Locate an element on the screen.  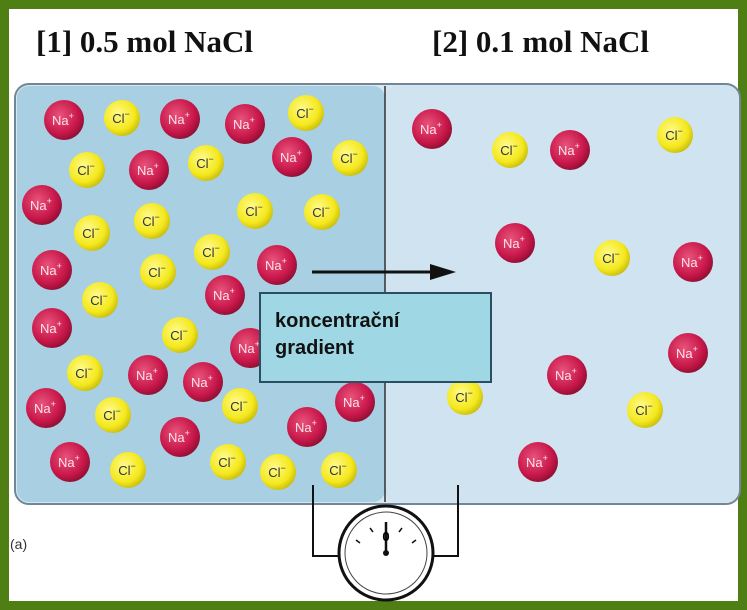
electrode-circuit is located at coordinates (385, 521).